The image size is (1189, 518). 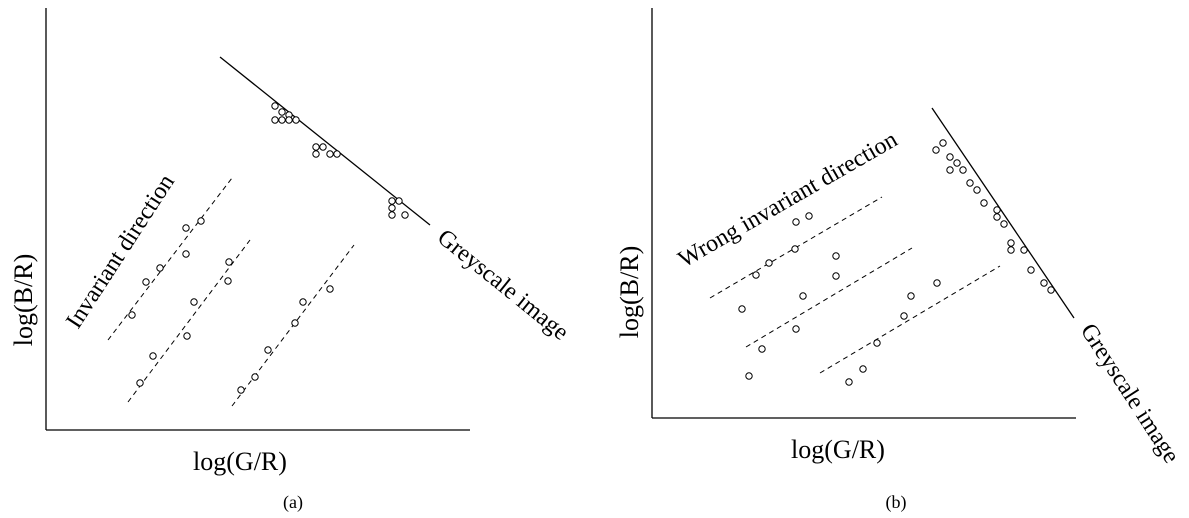 I want to click on panel-a-x-axis-label: log(G/R), so click(x=240, y=461).